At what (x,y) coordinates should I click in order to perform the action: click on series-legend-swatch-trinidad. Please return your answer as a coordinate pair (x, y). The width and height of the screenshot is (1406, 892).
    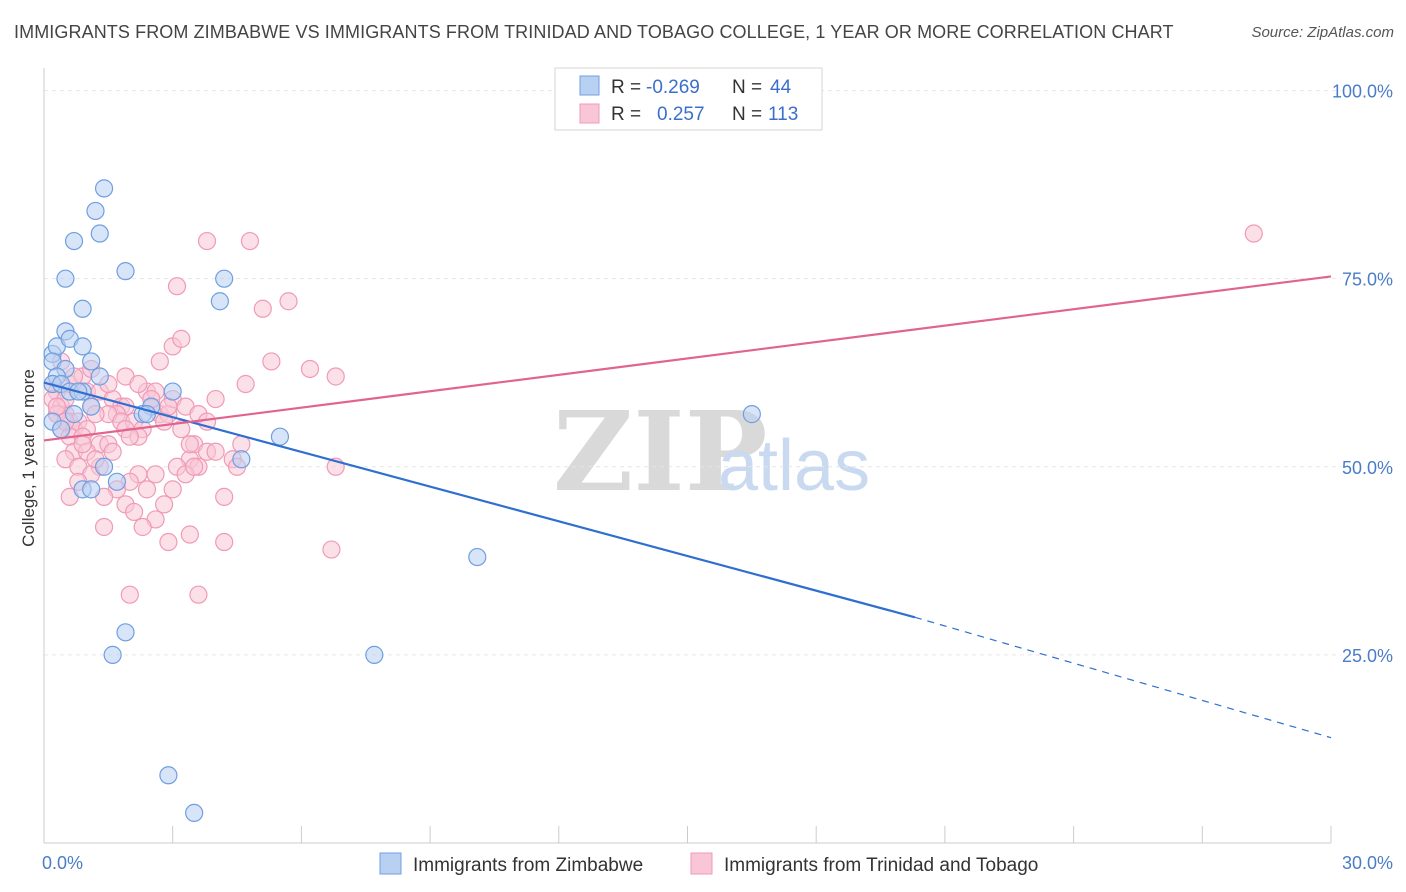
    Looking at the image, I should click on (701, 863).